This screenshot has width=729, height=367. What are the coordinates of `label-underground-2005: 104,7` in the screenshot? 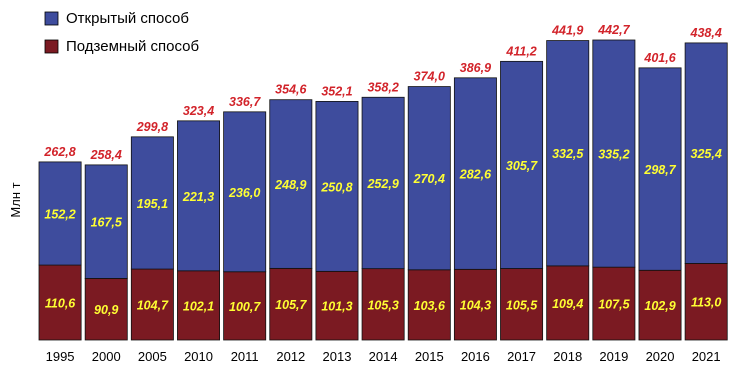 It's located at (153, 306).